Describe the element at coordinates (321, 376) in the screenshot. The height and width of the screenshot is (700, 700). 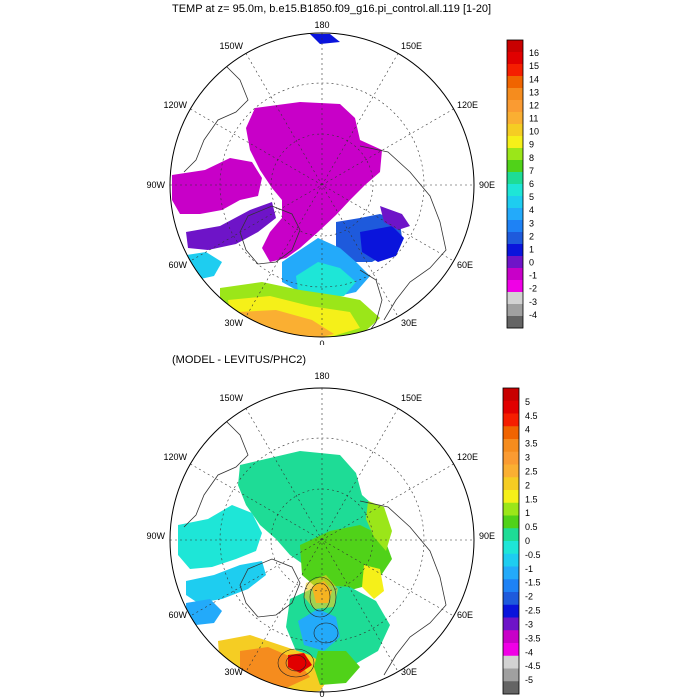
I see `bottom-lon-label-180: 180` at that location.